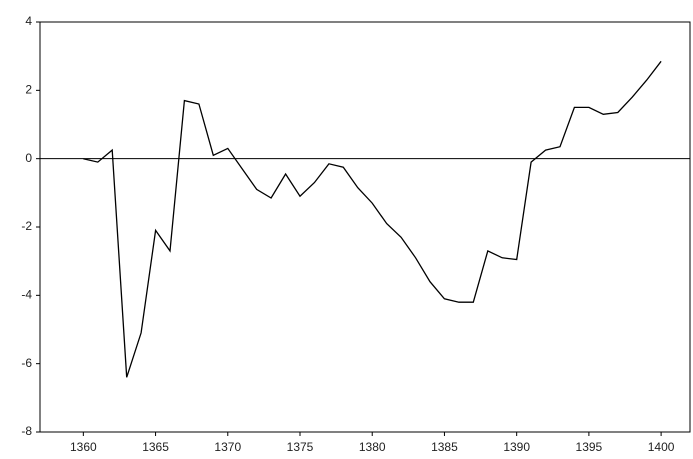 Image resolution: width=693 pixels, height=459 pixels. I want to click on y-tick-label: -6, so click(26, 363).